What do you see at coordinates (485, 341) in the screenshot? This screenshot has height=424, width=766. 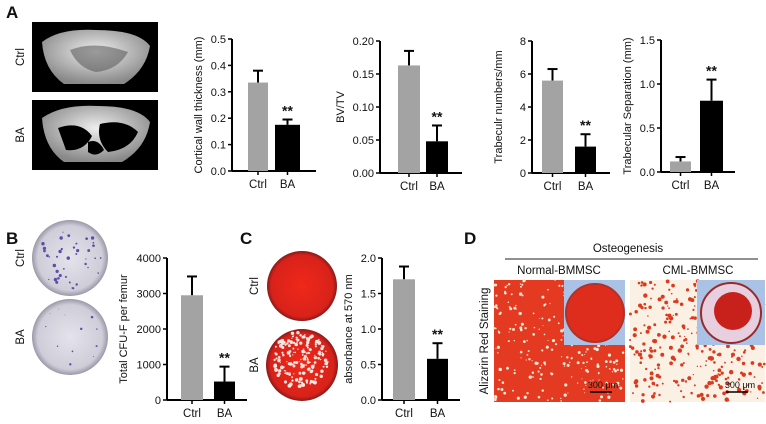 I see `row-label-alizarin: Alizarin Red Staining` at bounding box center [485, 341].